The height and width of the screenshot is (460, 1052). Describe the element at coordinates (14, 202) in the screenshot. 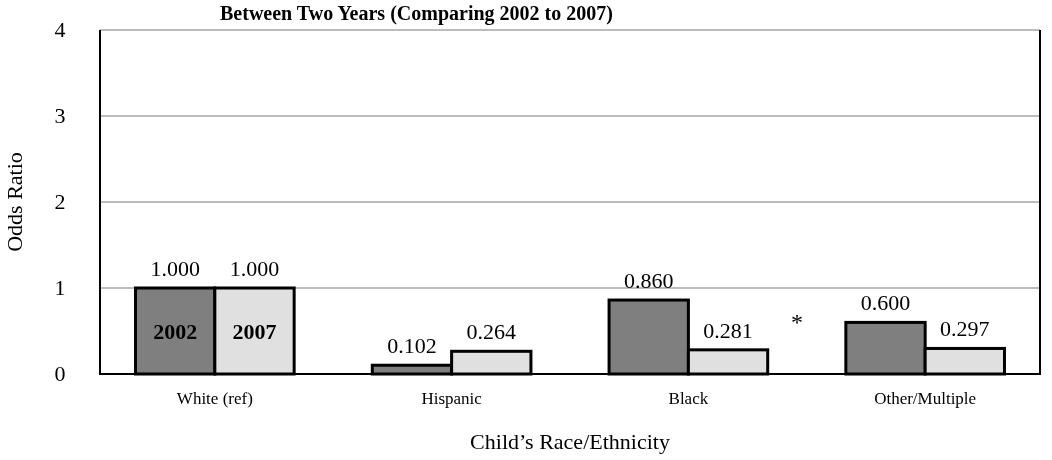

I see `y-axis-title: Odds Ratio` at that location.